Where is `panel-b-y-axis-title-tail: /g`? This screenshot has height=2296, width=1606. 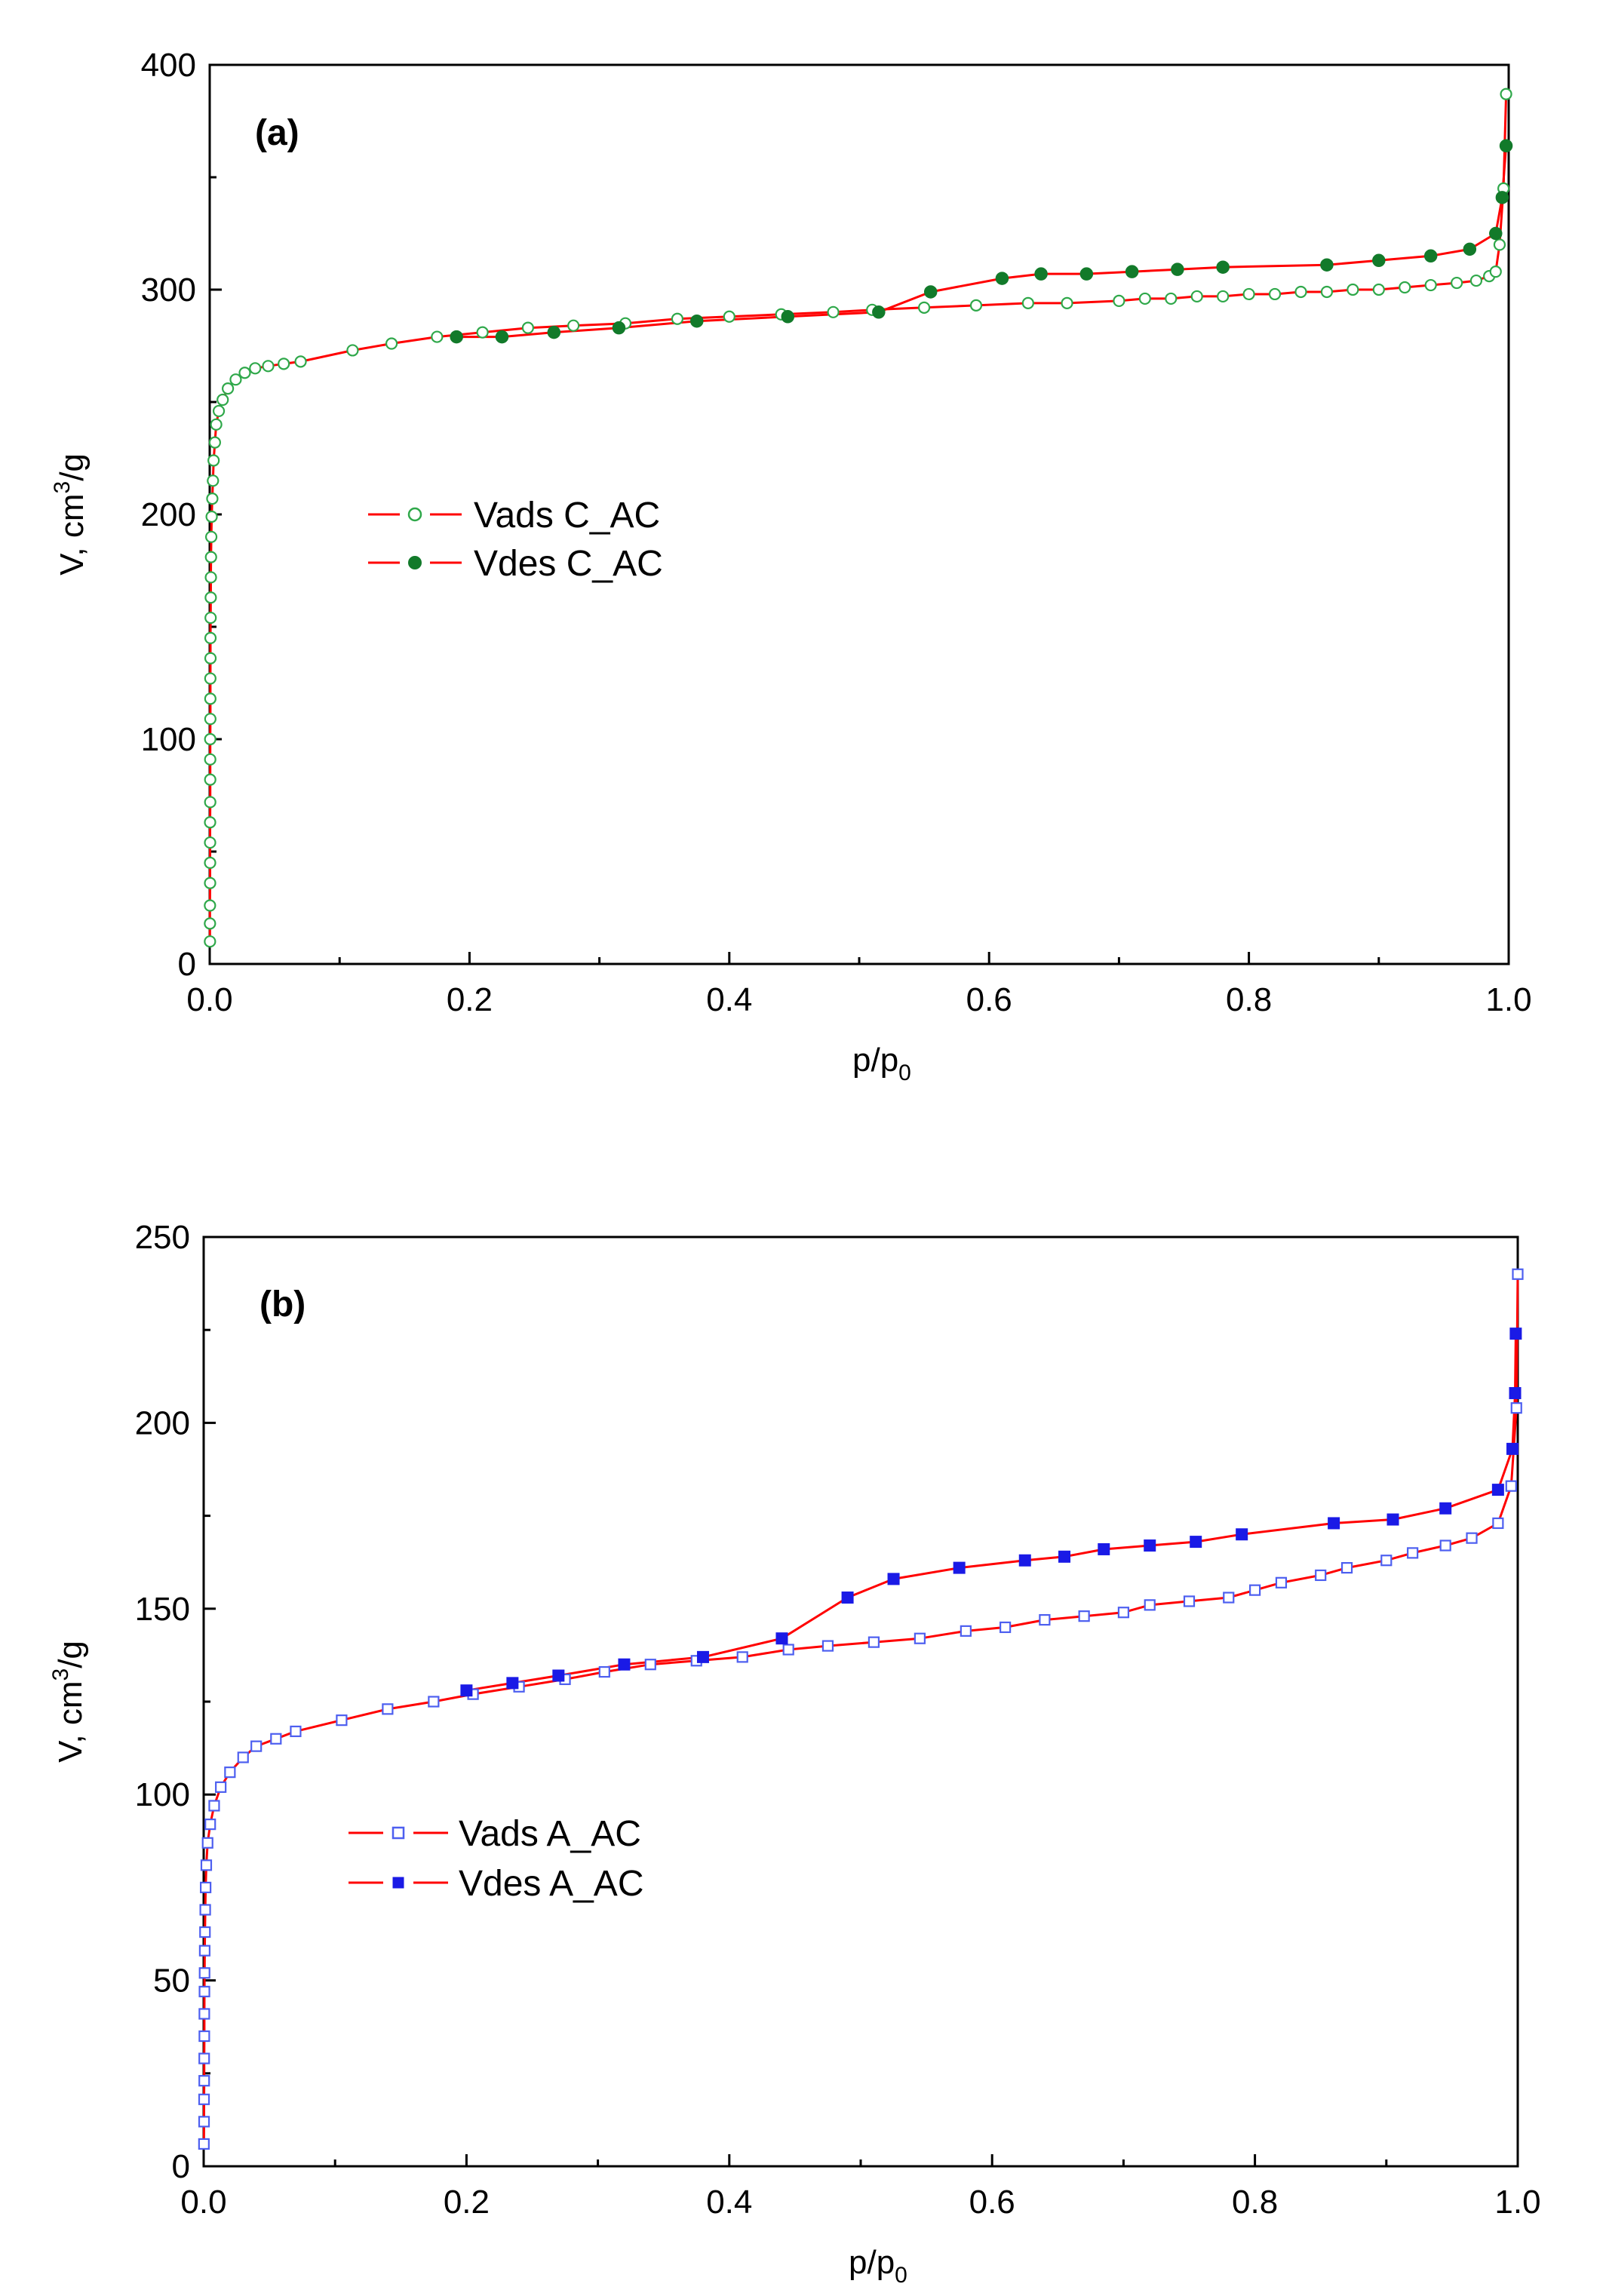
panel-b-y-axis-title-tail: /g is located at coordinates (70, 1655).